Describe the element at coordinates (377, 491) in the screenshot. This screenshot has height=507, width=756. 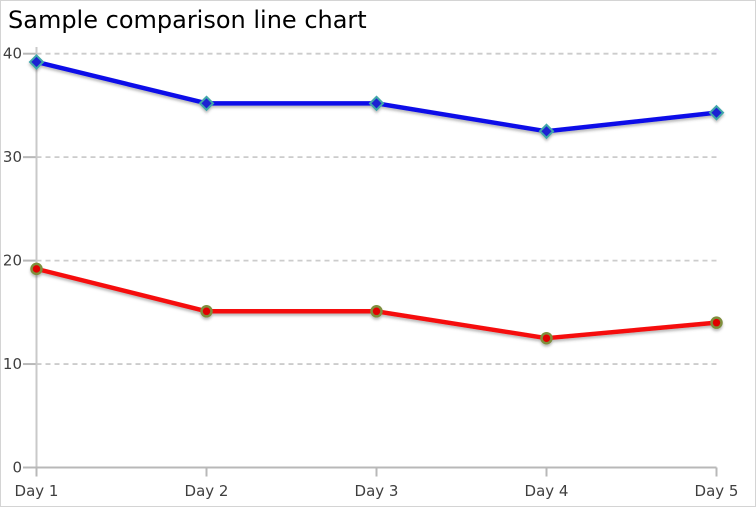
I see `x-tick-label-3: Day 3` at that location.